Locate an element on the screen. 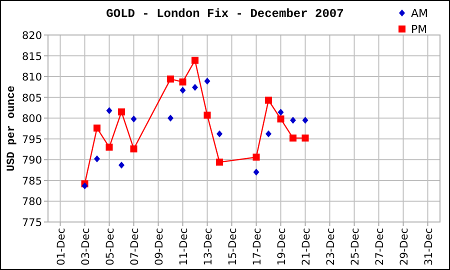 The width and height of the screenshot is (450, 270). x-tick-label: 31-Dec is located at coordinates (428, 247).